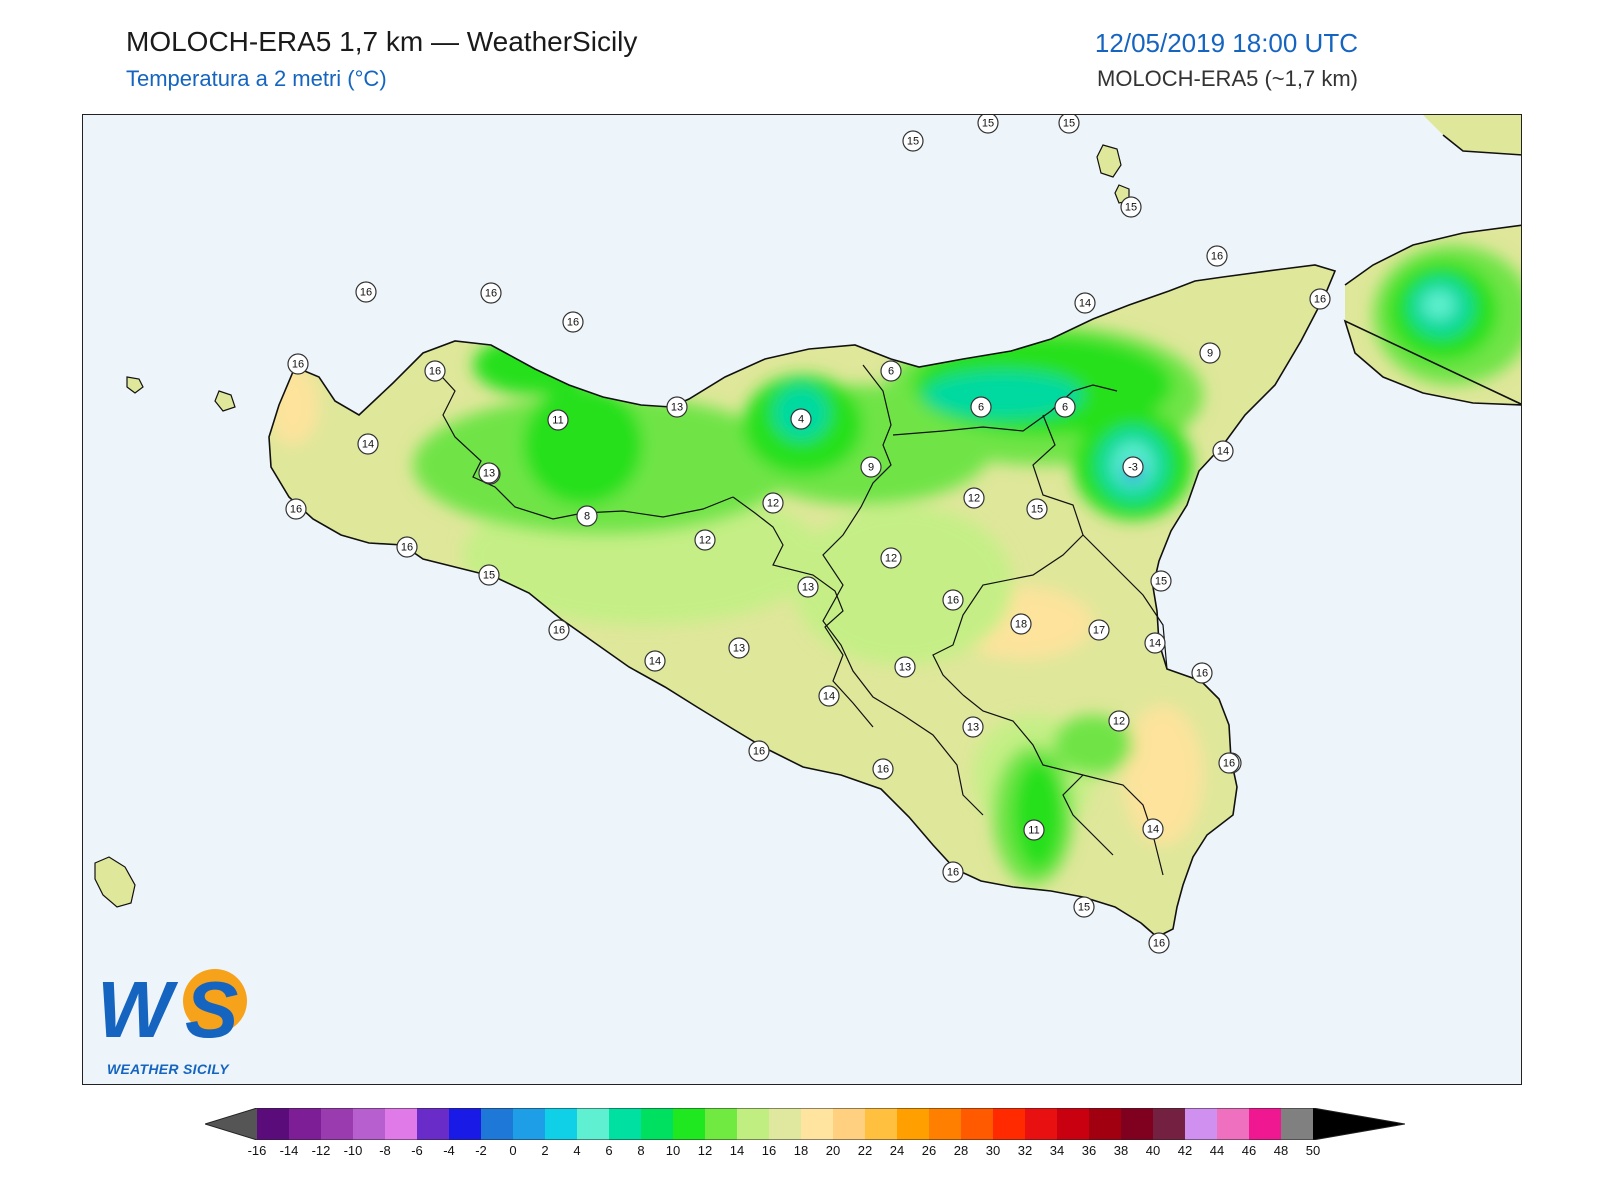  Describe the element at coordinates (929, 1150) in the screenshot. I see `colorbar-tick-label: 26` at that location.